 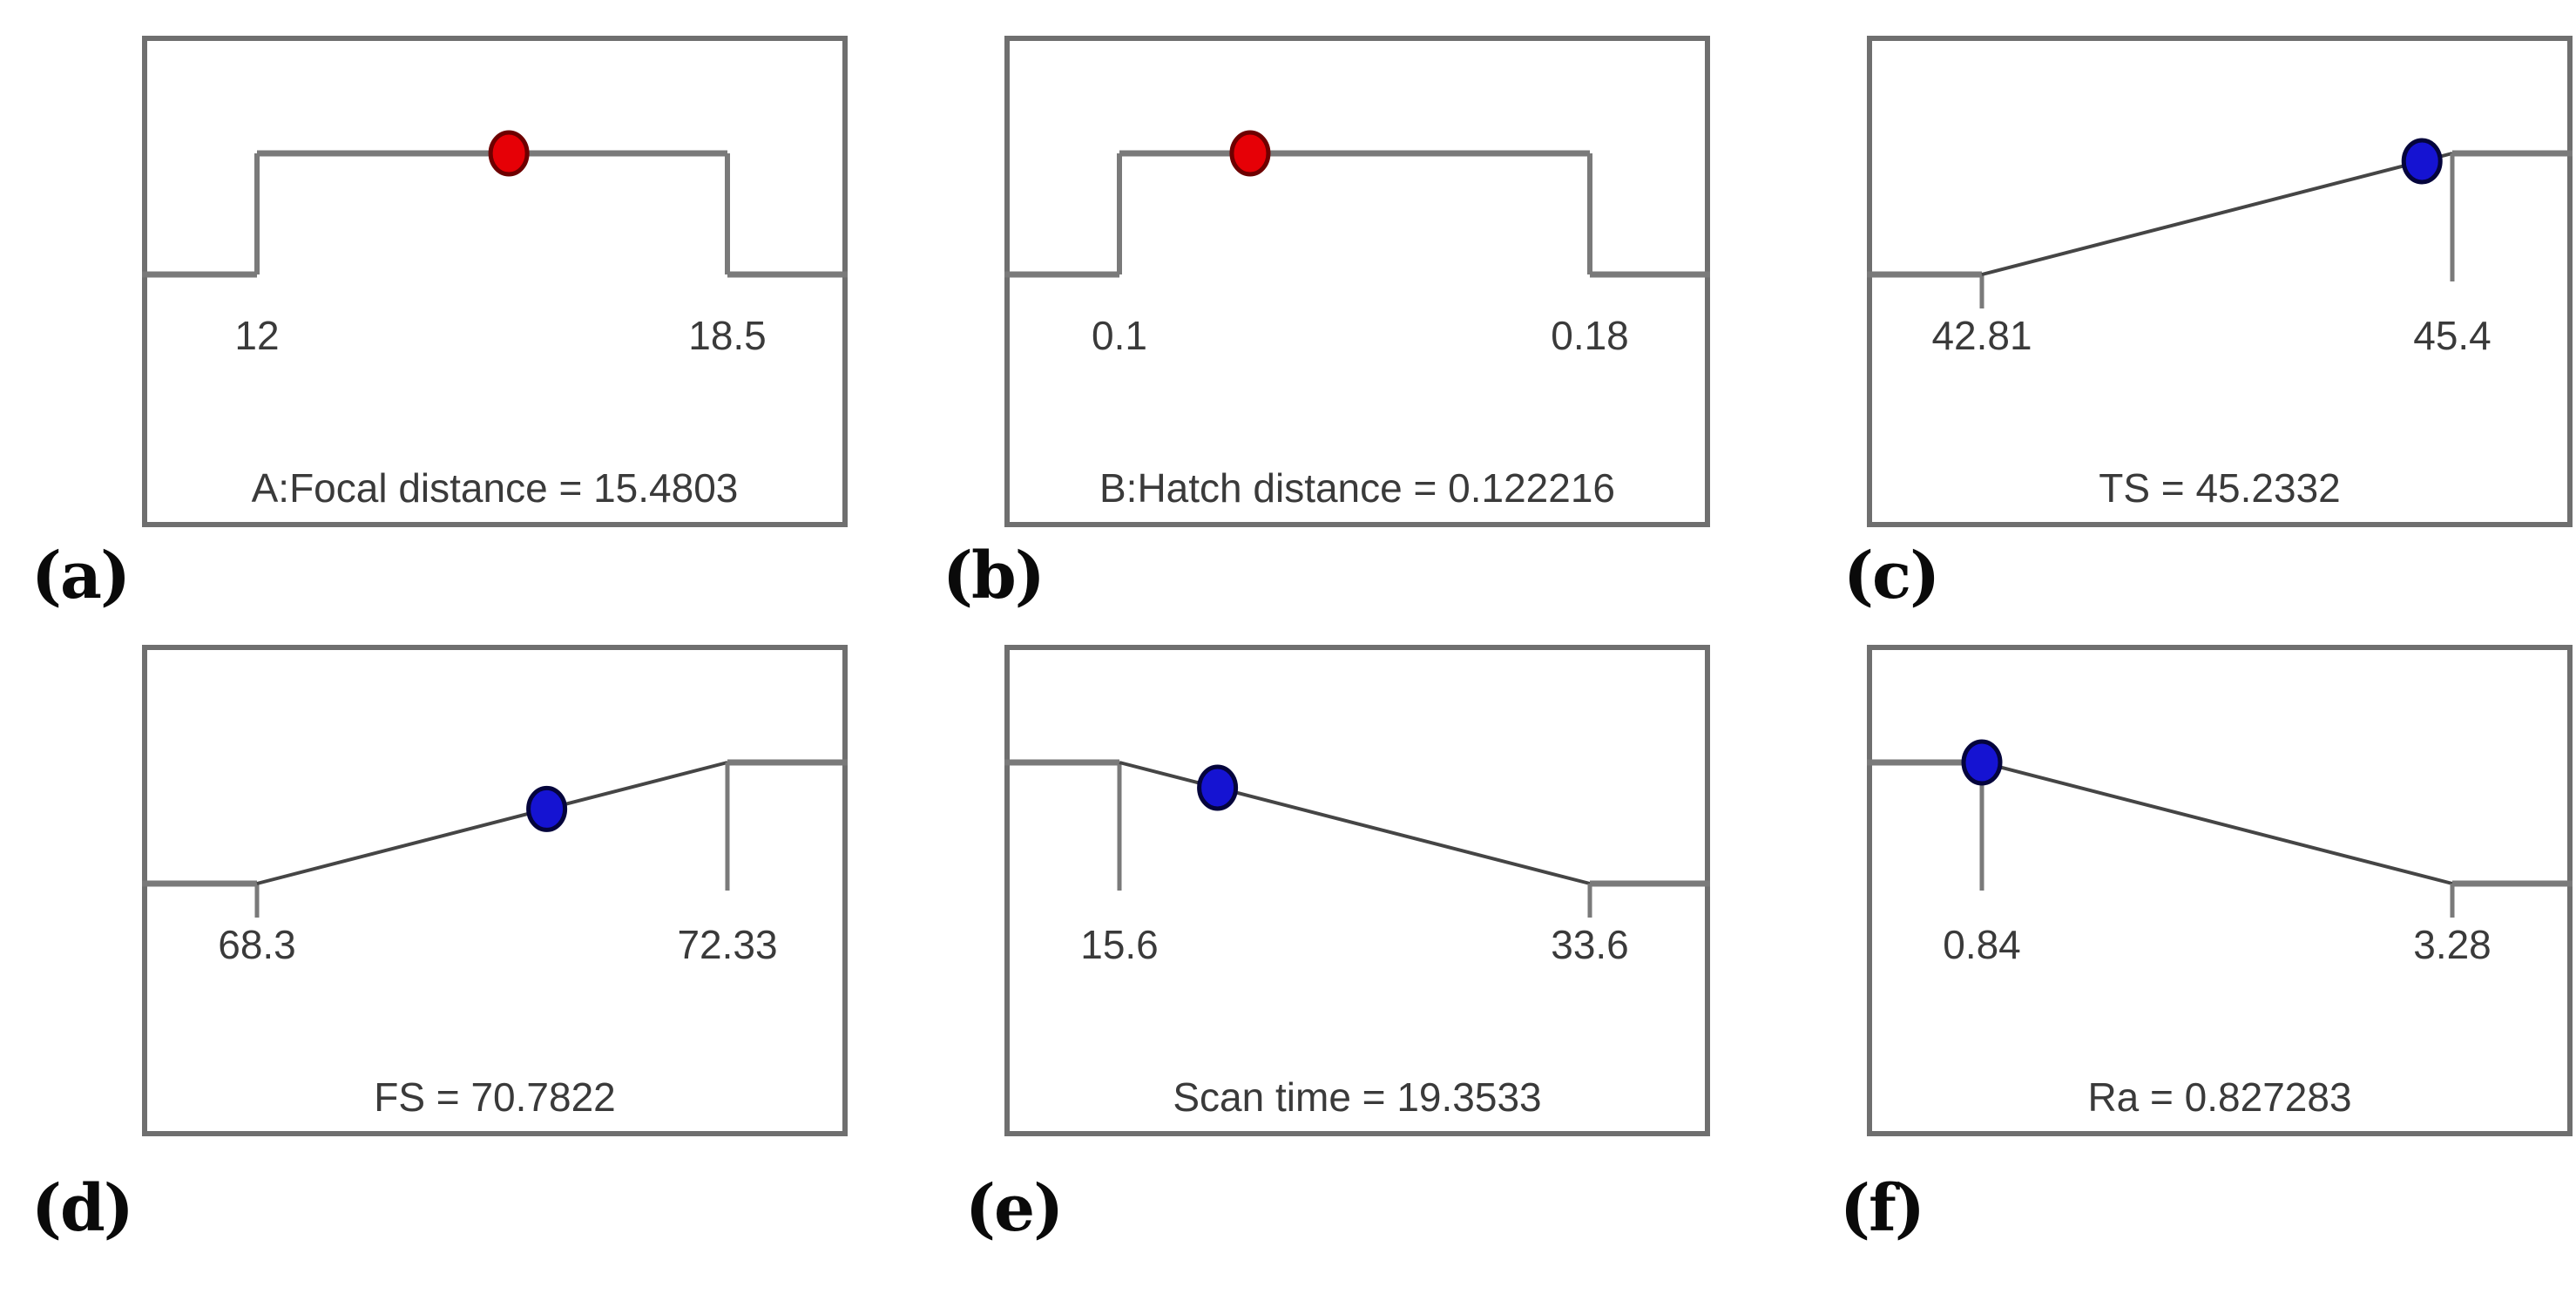 I want to click on ramp-chart-fs: 68.3 72.33 FS = 70.7822, so click(x=495, y=890).